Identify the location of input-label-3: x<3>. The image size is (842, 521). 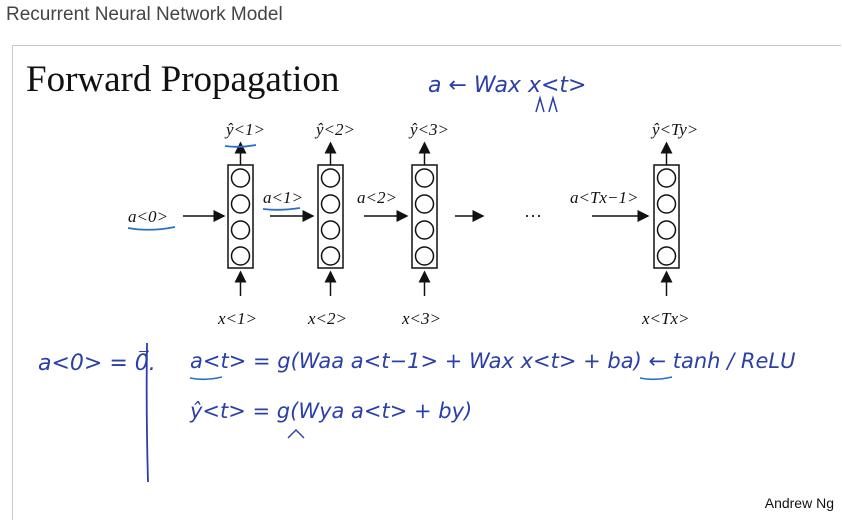
(421, 318).